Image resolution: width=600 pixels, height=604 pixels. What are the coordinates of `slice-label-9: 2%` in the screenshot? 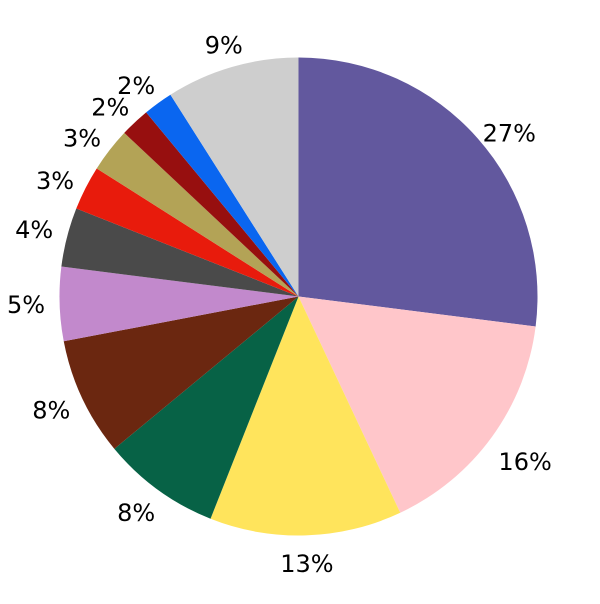 It's located at (110, 107).